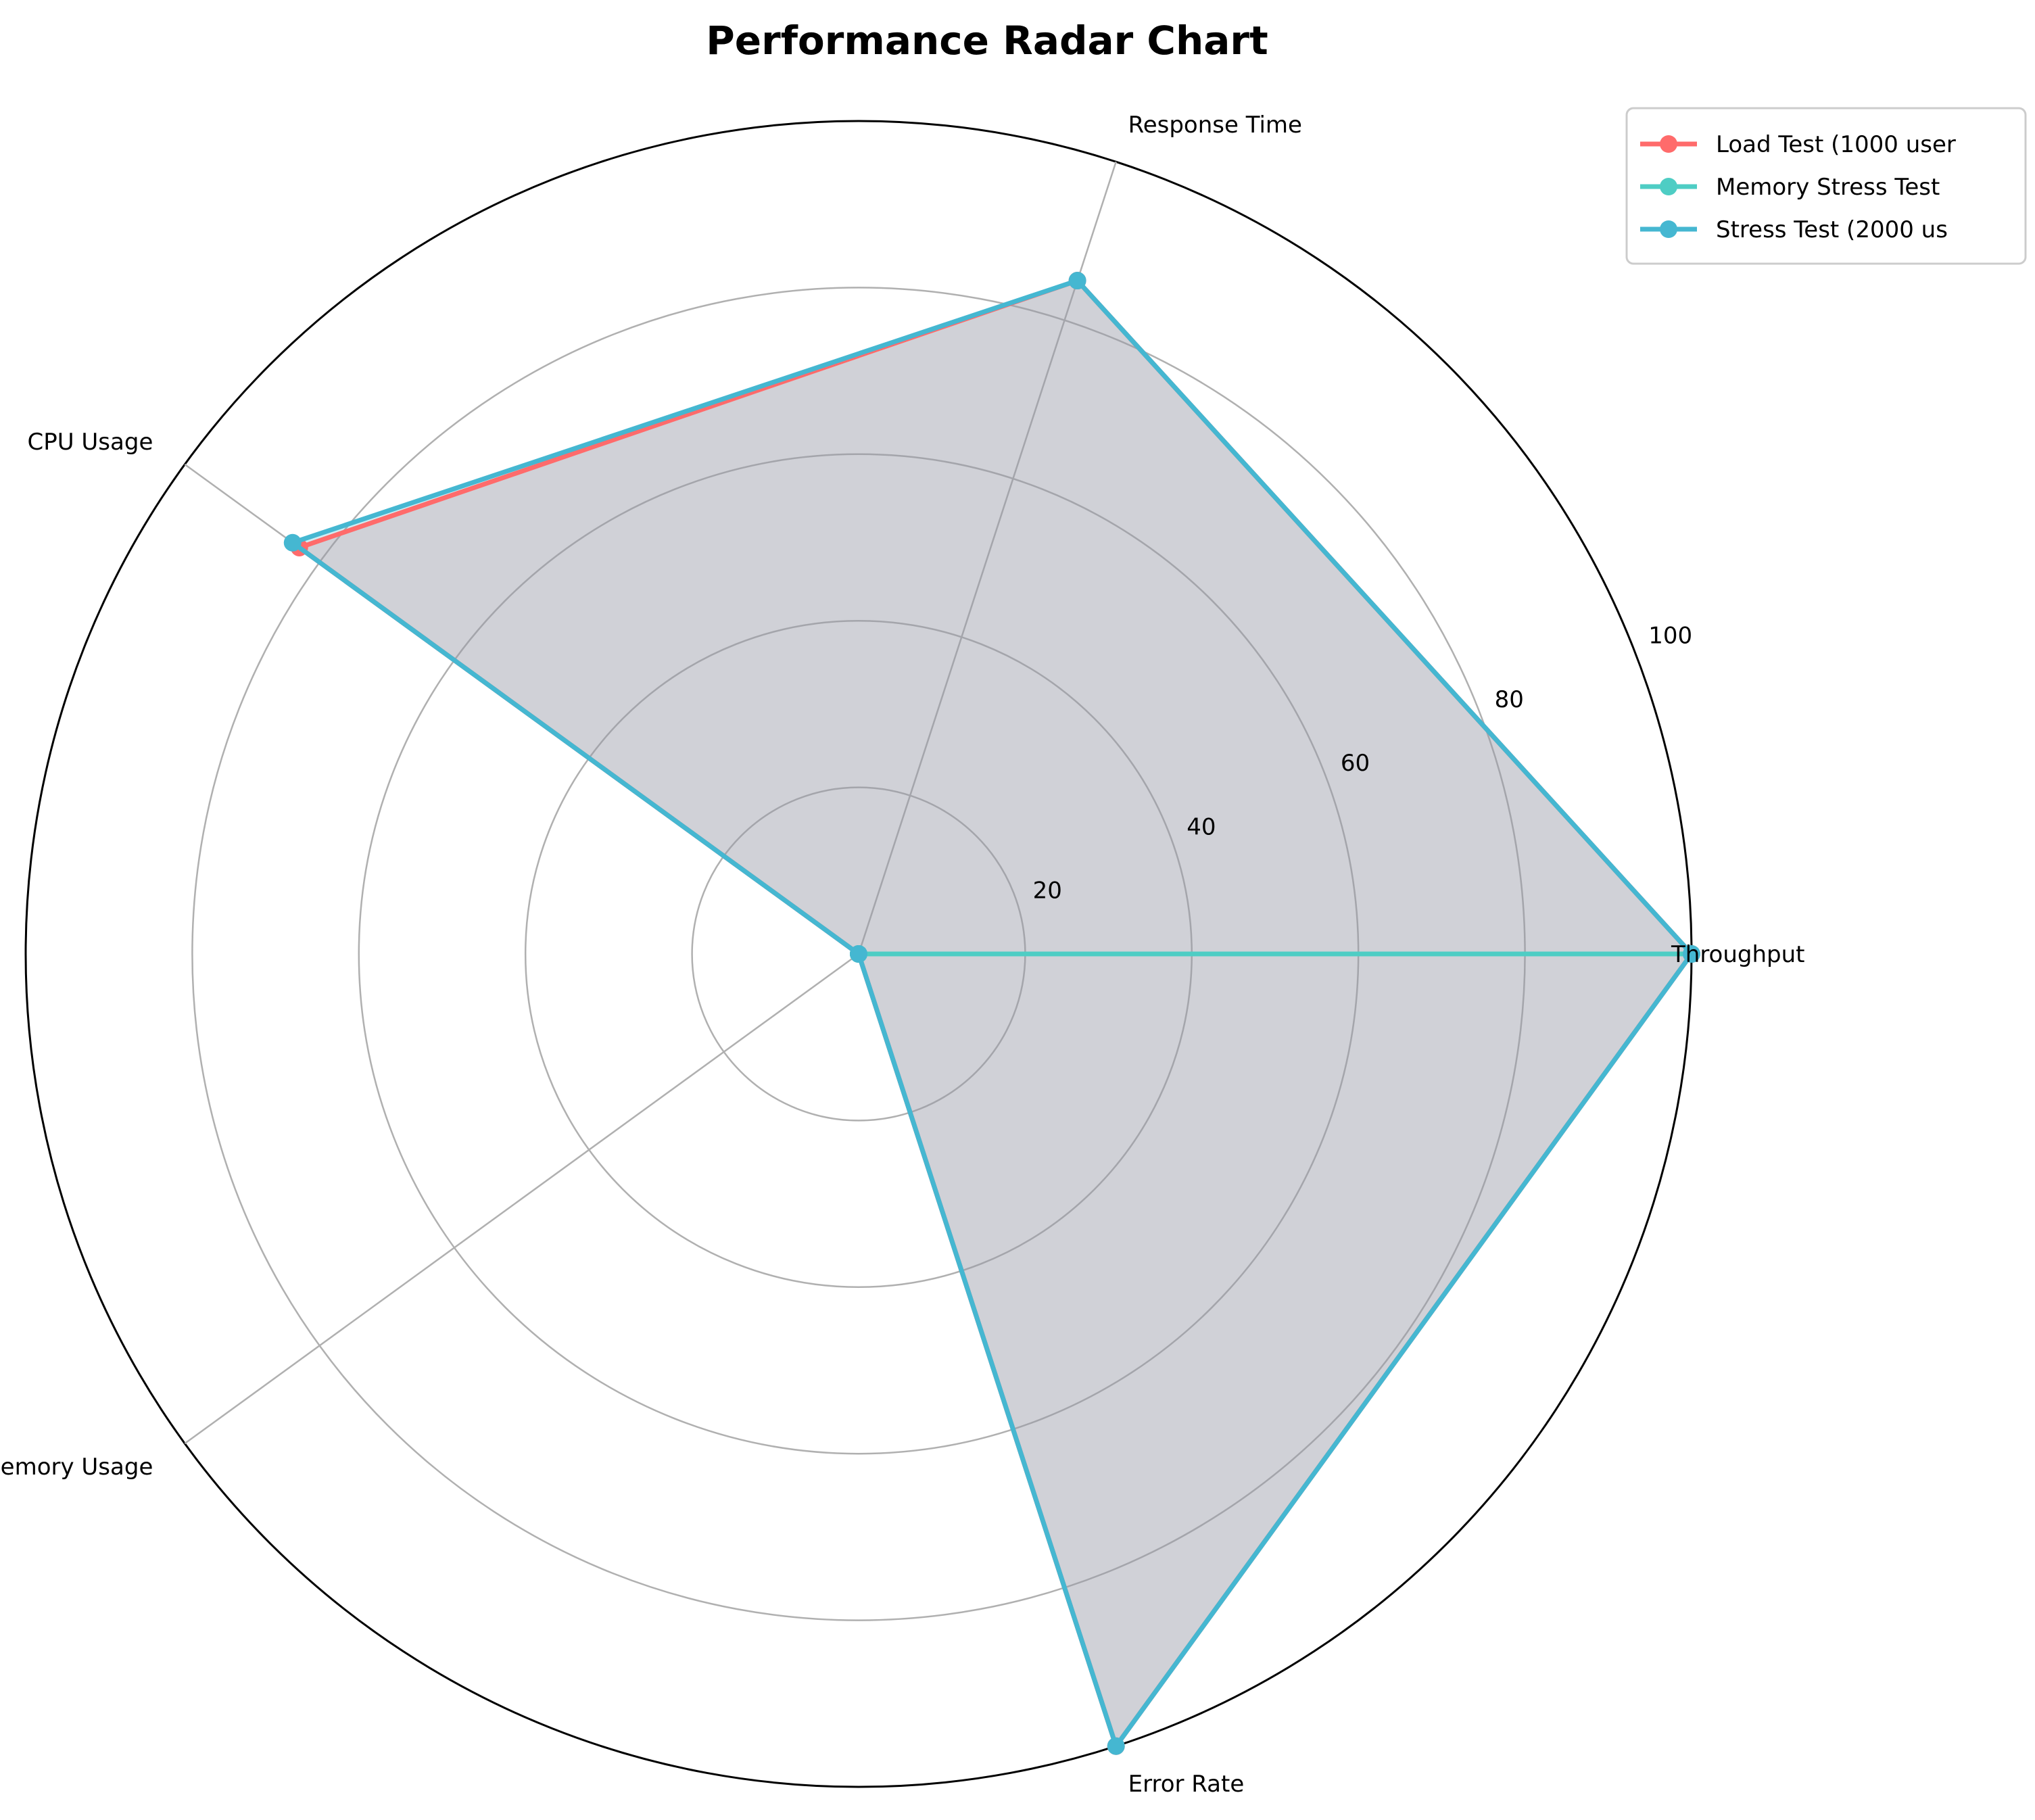 The width and height of the screenshot is (2035, 1820). I want to click on legend-label-memory-stress-test: Memory Stress Test, so click(1828, 188).